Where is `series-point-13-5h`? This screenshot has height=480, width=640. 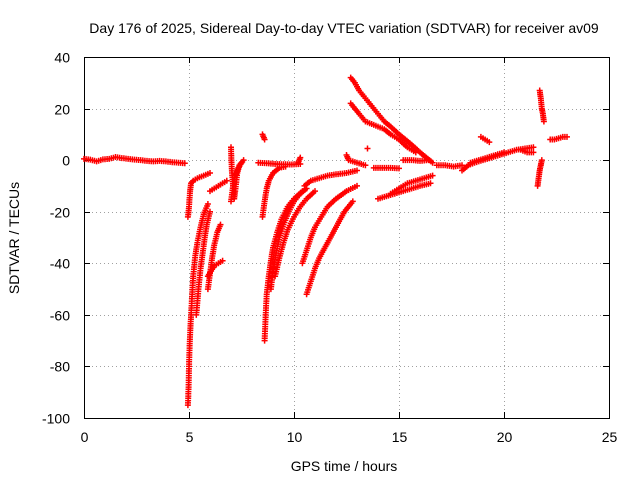 series-point-13-5h is located at coordinates (367, 148).